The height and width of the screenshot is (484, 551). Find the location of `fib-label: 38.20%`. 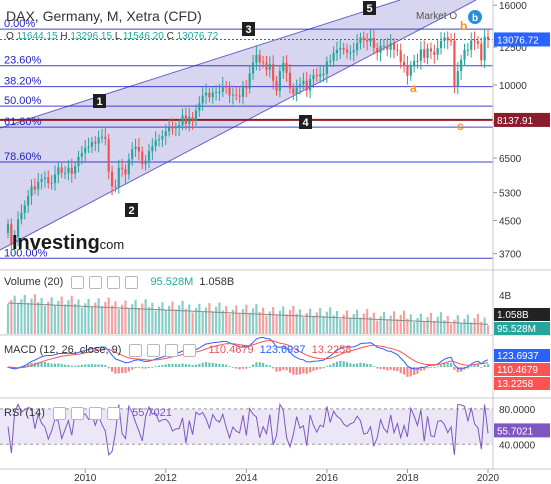

fib-label: 38.20% is located at coordinates (23, 82).